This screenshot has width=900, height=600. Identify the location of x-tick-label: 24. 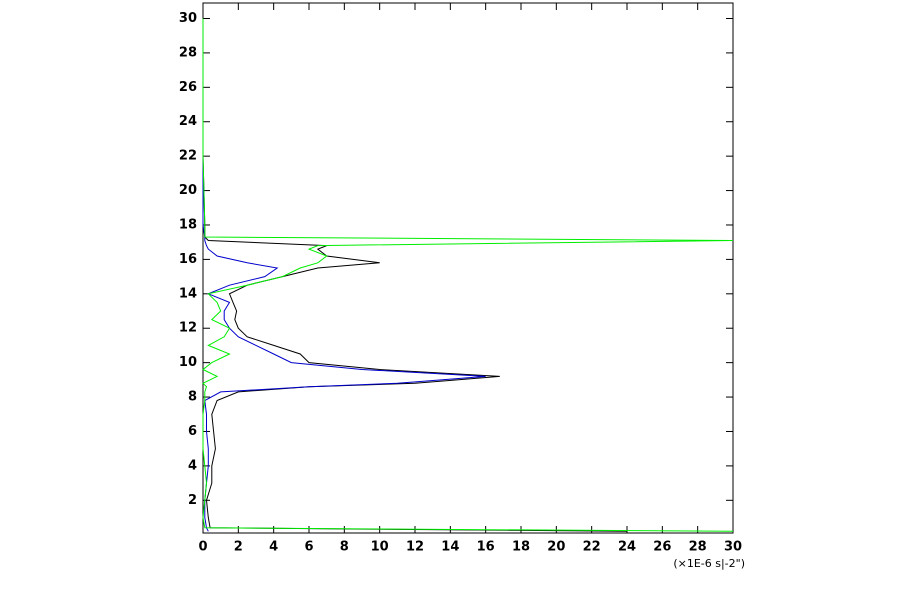
(627, 547).